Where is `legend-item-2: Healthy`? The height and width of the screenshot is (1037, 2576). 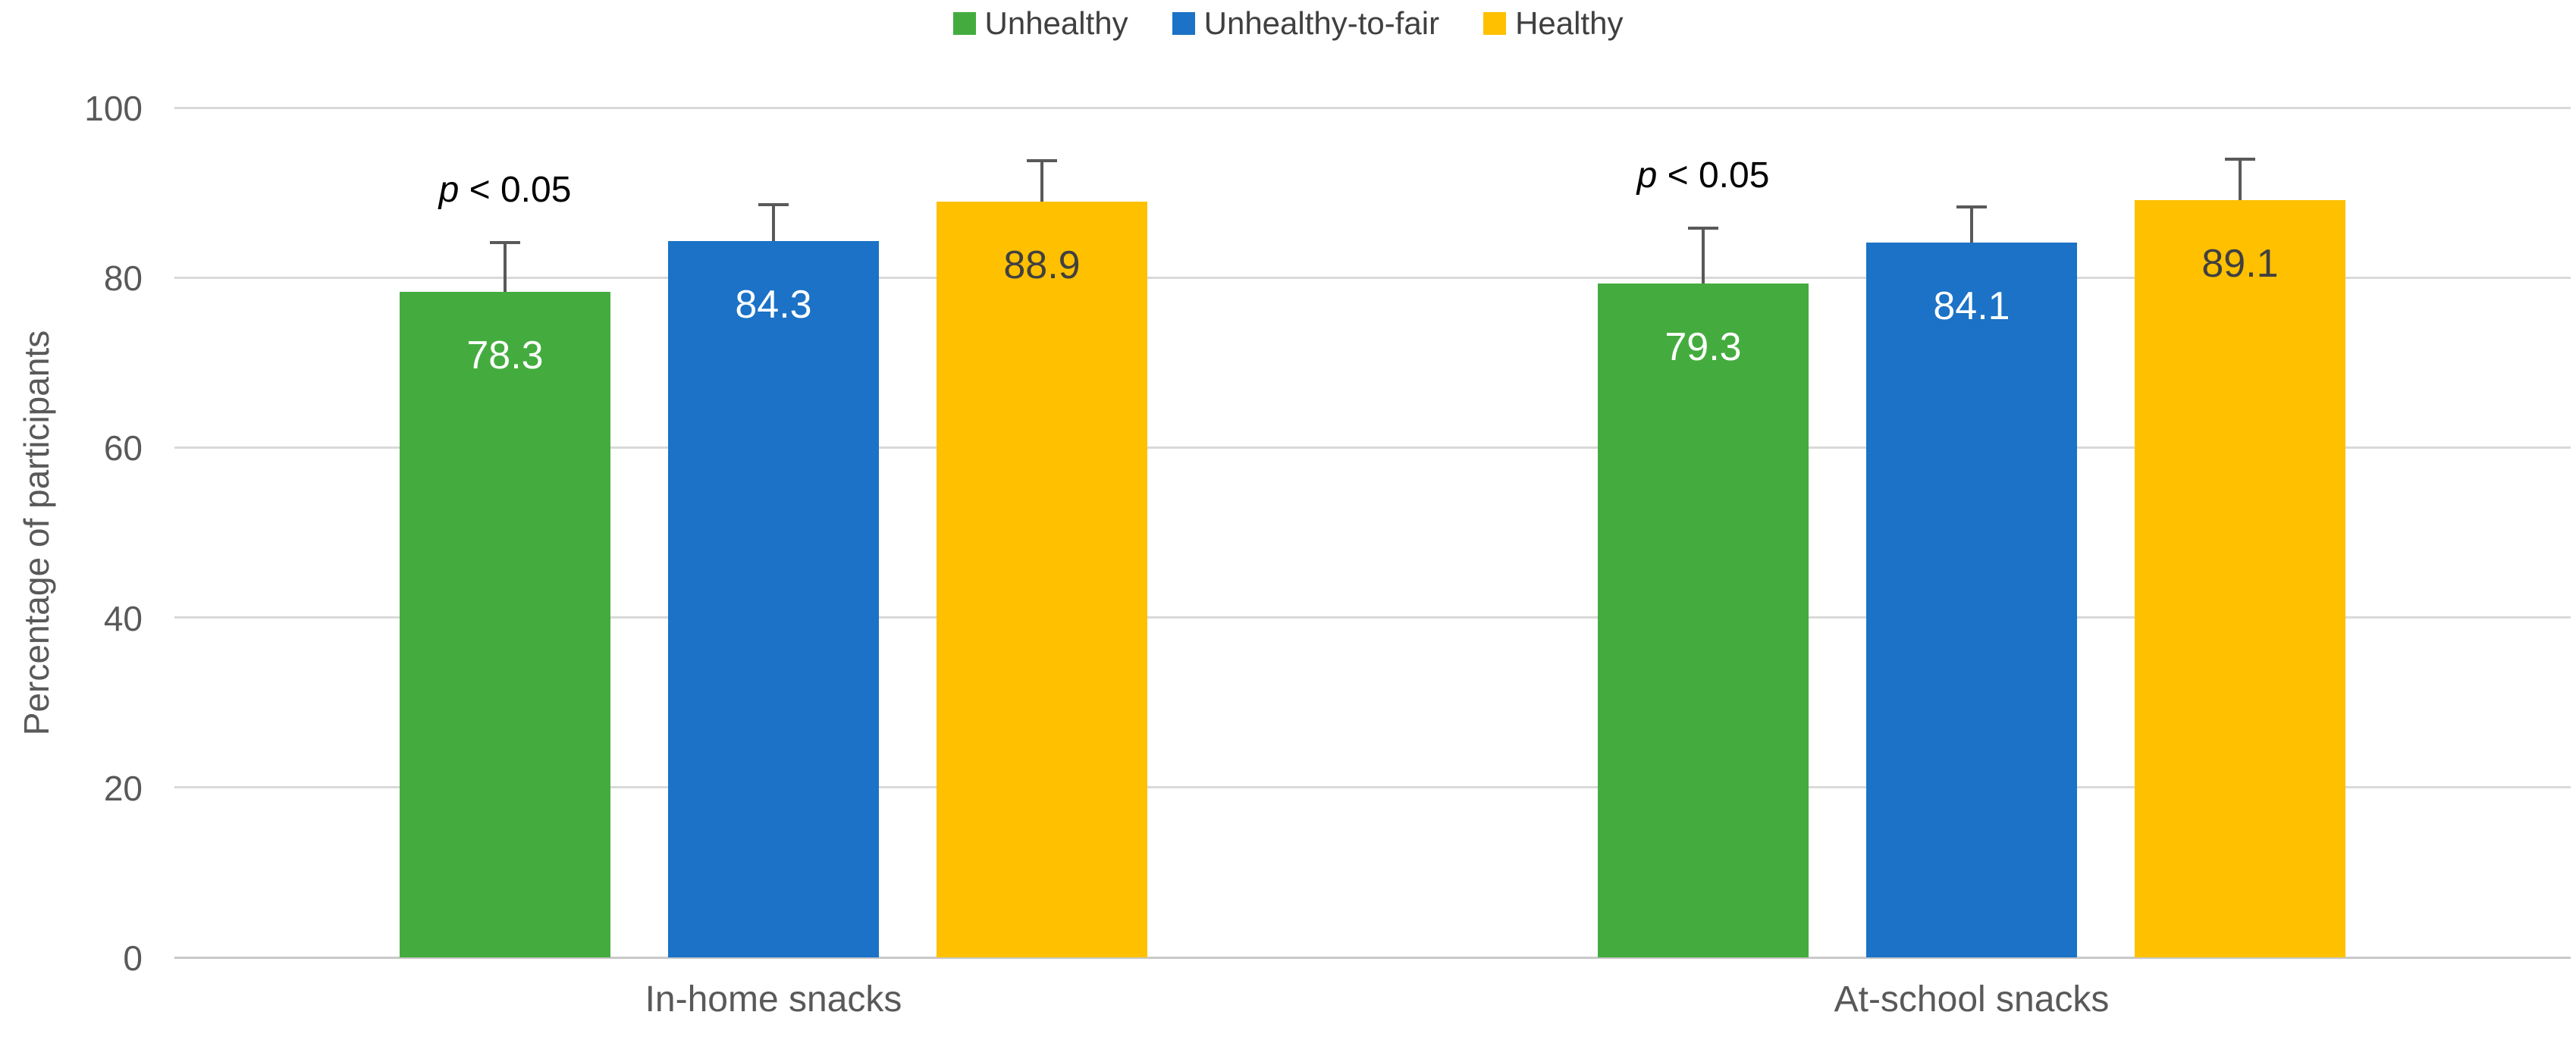 legend-item-2: Healthy is located at coordinates (1553, 23).